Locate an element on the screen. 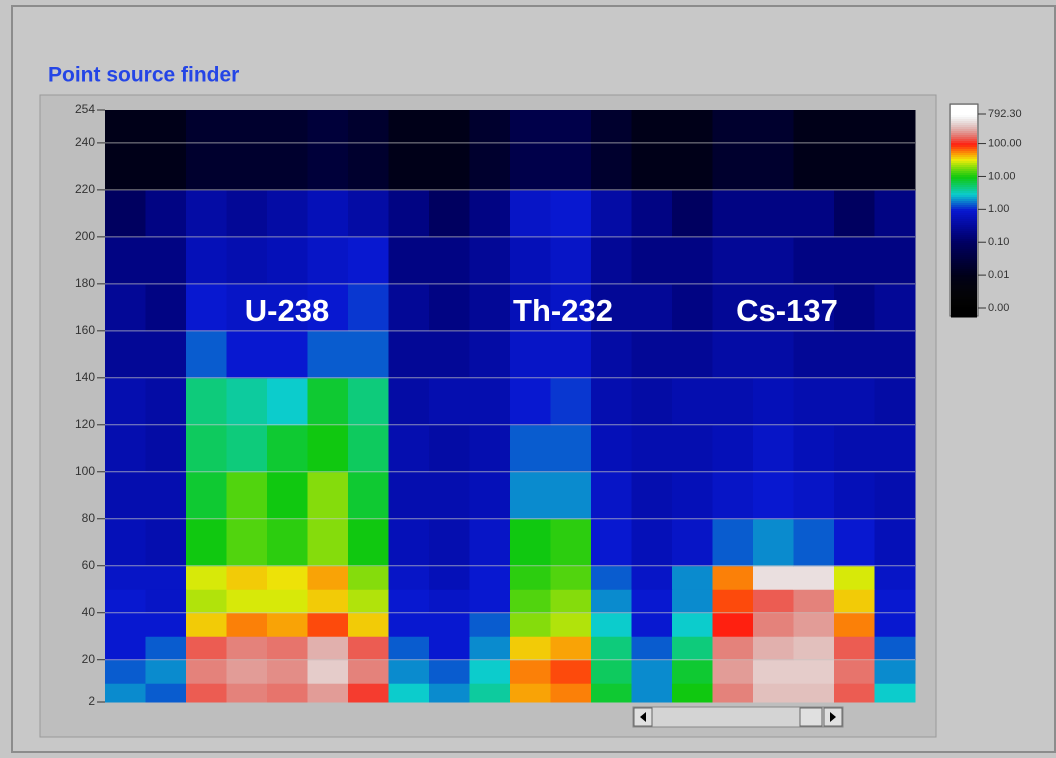 This screenshot has height=758, width=1056. y-tick-label: 254 is located at coordinates (85, 109).